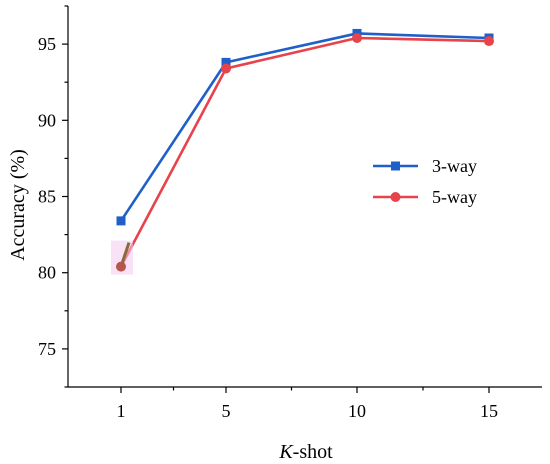  Describe the element at coordinates (18, 205) in the screenshot. I see `y-axis-title: Accuracy (%)` at that location.